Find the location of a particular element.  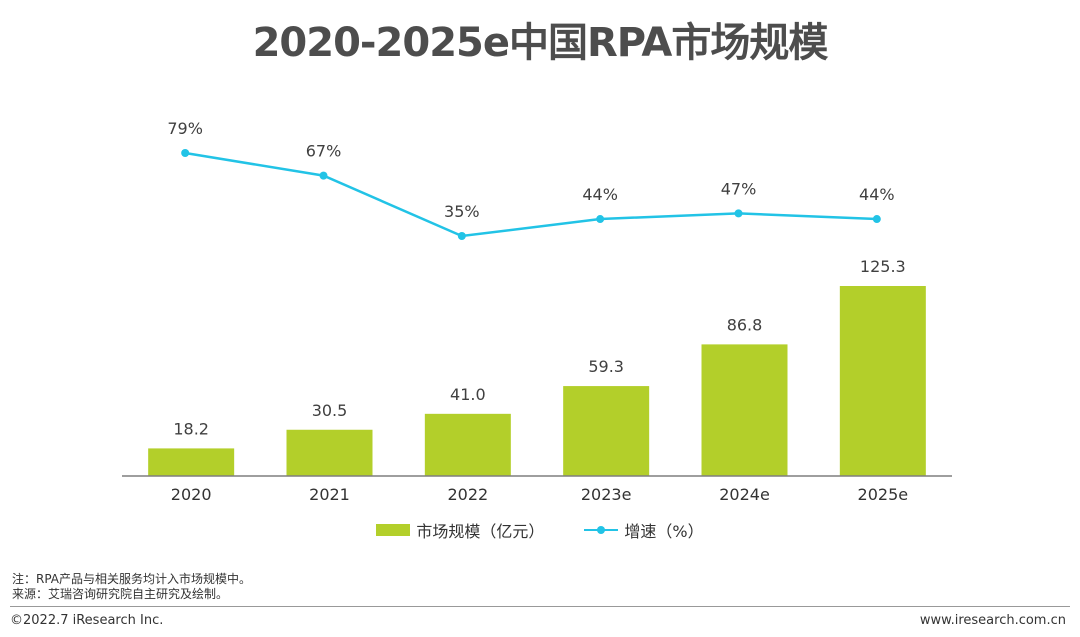

legend: 市场规模（亿元） 增速（%） is located at coordinates (540, 530).